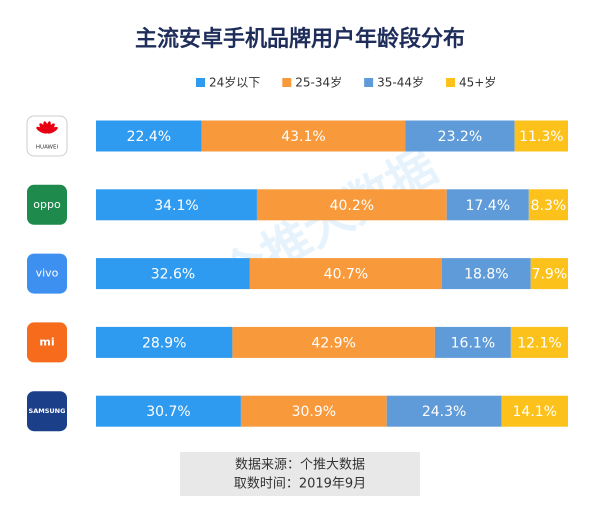  What do you see at coordinates (300, 39) in the screenshot?
I see `chart-title: 主流安卓手机品牌用户年龄段分布` at bounding box center [300, 39].